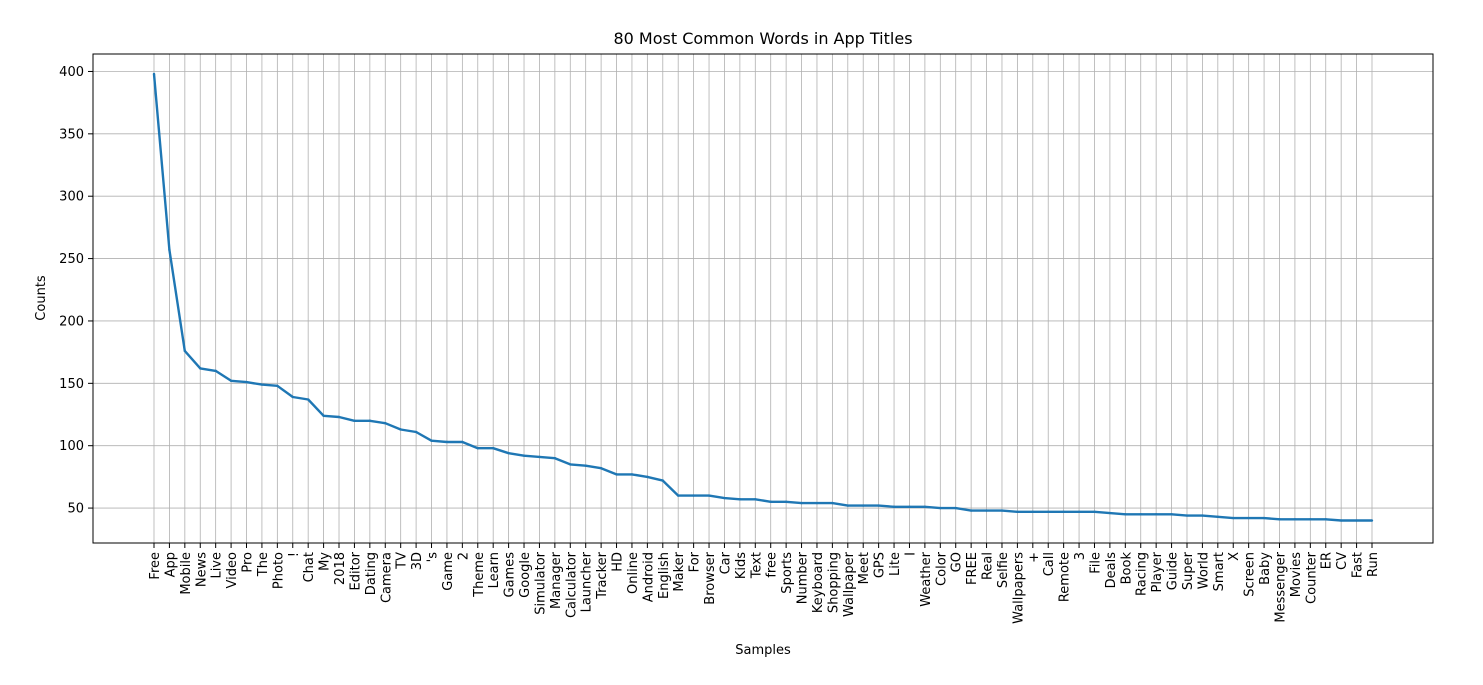  Describe the element at coordinates (1157, 571) in the screenshot. I see `x-tick-label: Player` at that location.